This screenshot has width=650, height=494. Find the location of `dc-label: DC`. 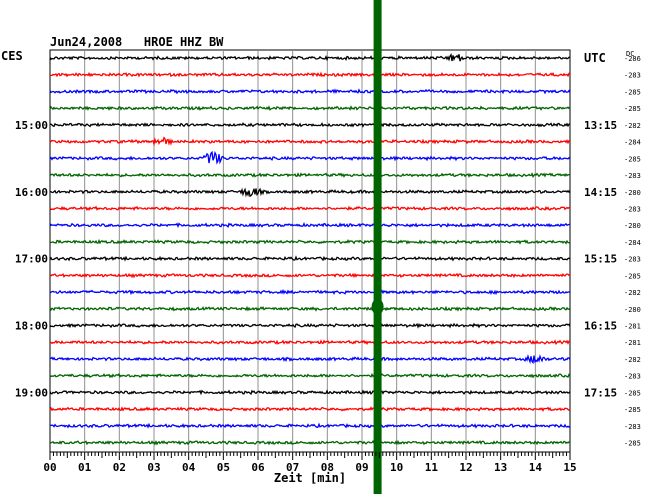

dc-label: DC is located at coordinates (630, 54).